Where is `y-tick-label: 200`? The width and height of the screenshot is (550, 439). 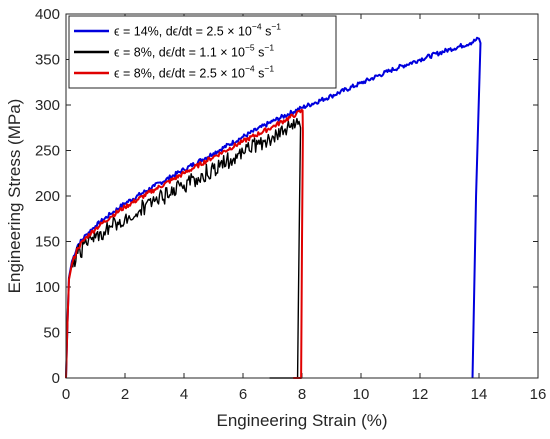 y-tick-label: 200 is located at coordinates (47, 196).